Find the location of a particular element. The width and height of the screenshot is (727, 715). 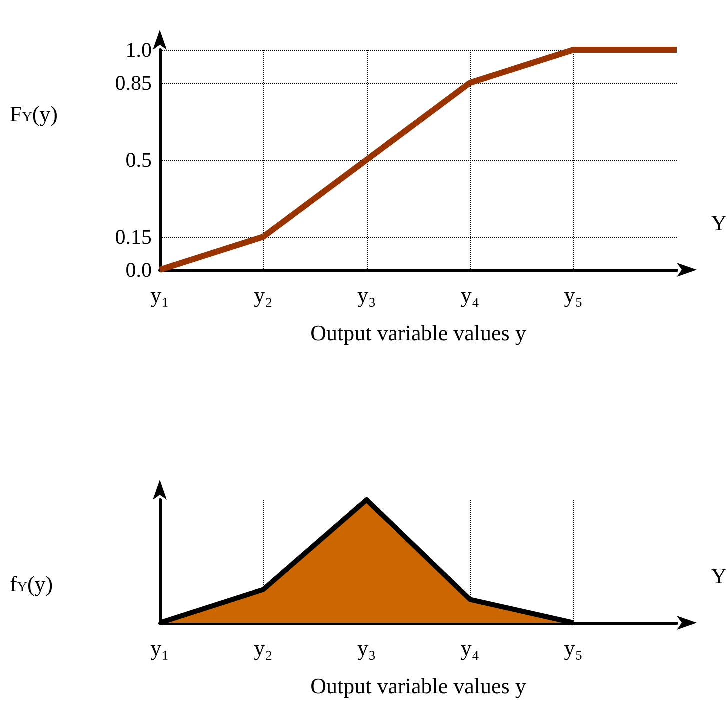

y-tick-label: 0.85 is located at coordinates (133, 83).